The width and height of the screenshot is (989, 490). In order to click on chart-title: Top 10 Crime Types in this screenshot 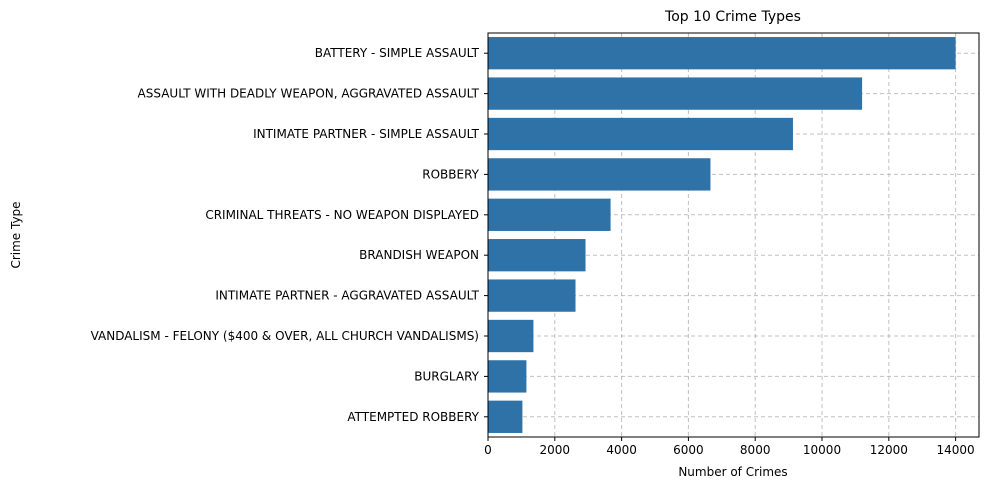, I will do `click(732, 17)`.